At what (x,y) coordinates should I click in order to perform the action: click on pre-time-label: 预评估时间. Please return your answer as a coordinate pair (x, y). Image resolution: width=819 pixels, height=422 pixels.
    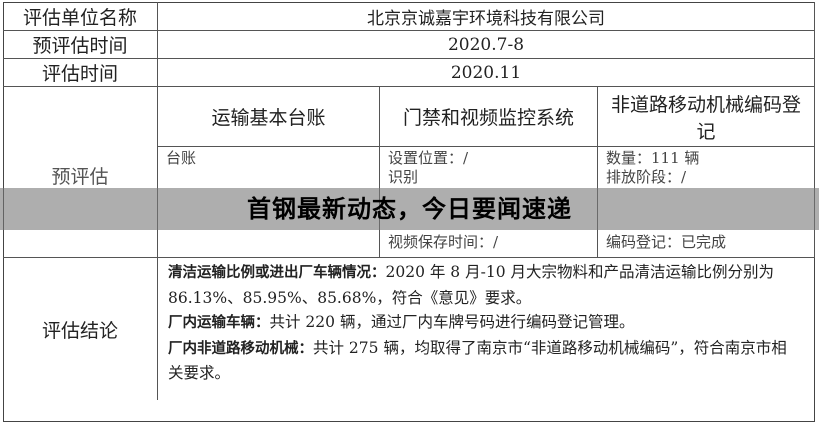
    Looking at the image, I should click on (80, 45).